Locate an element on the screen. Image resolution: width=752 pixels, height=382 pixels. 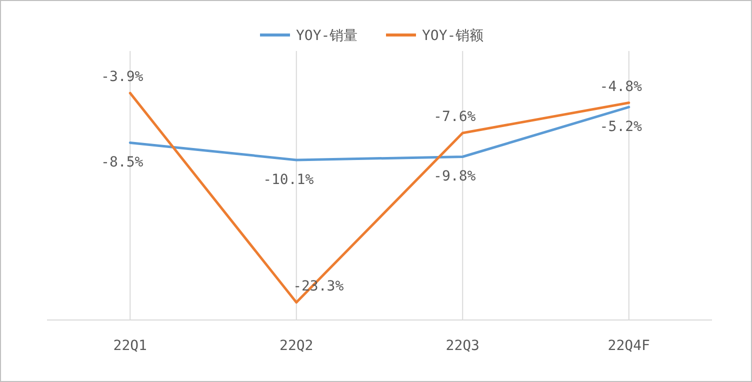
x-tick-label: 22Q2 is located at coordinates (297, 346).